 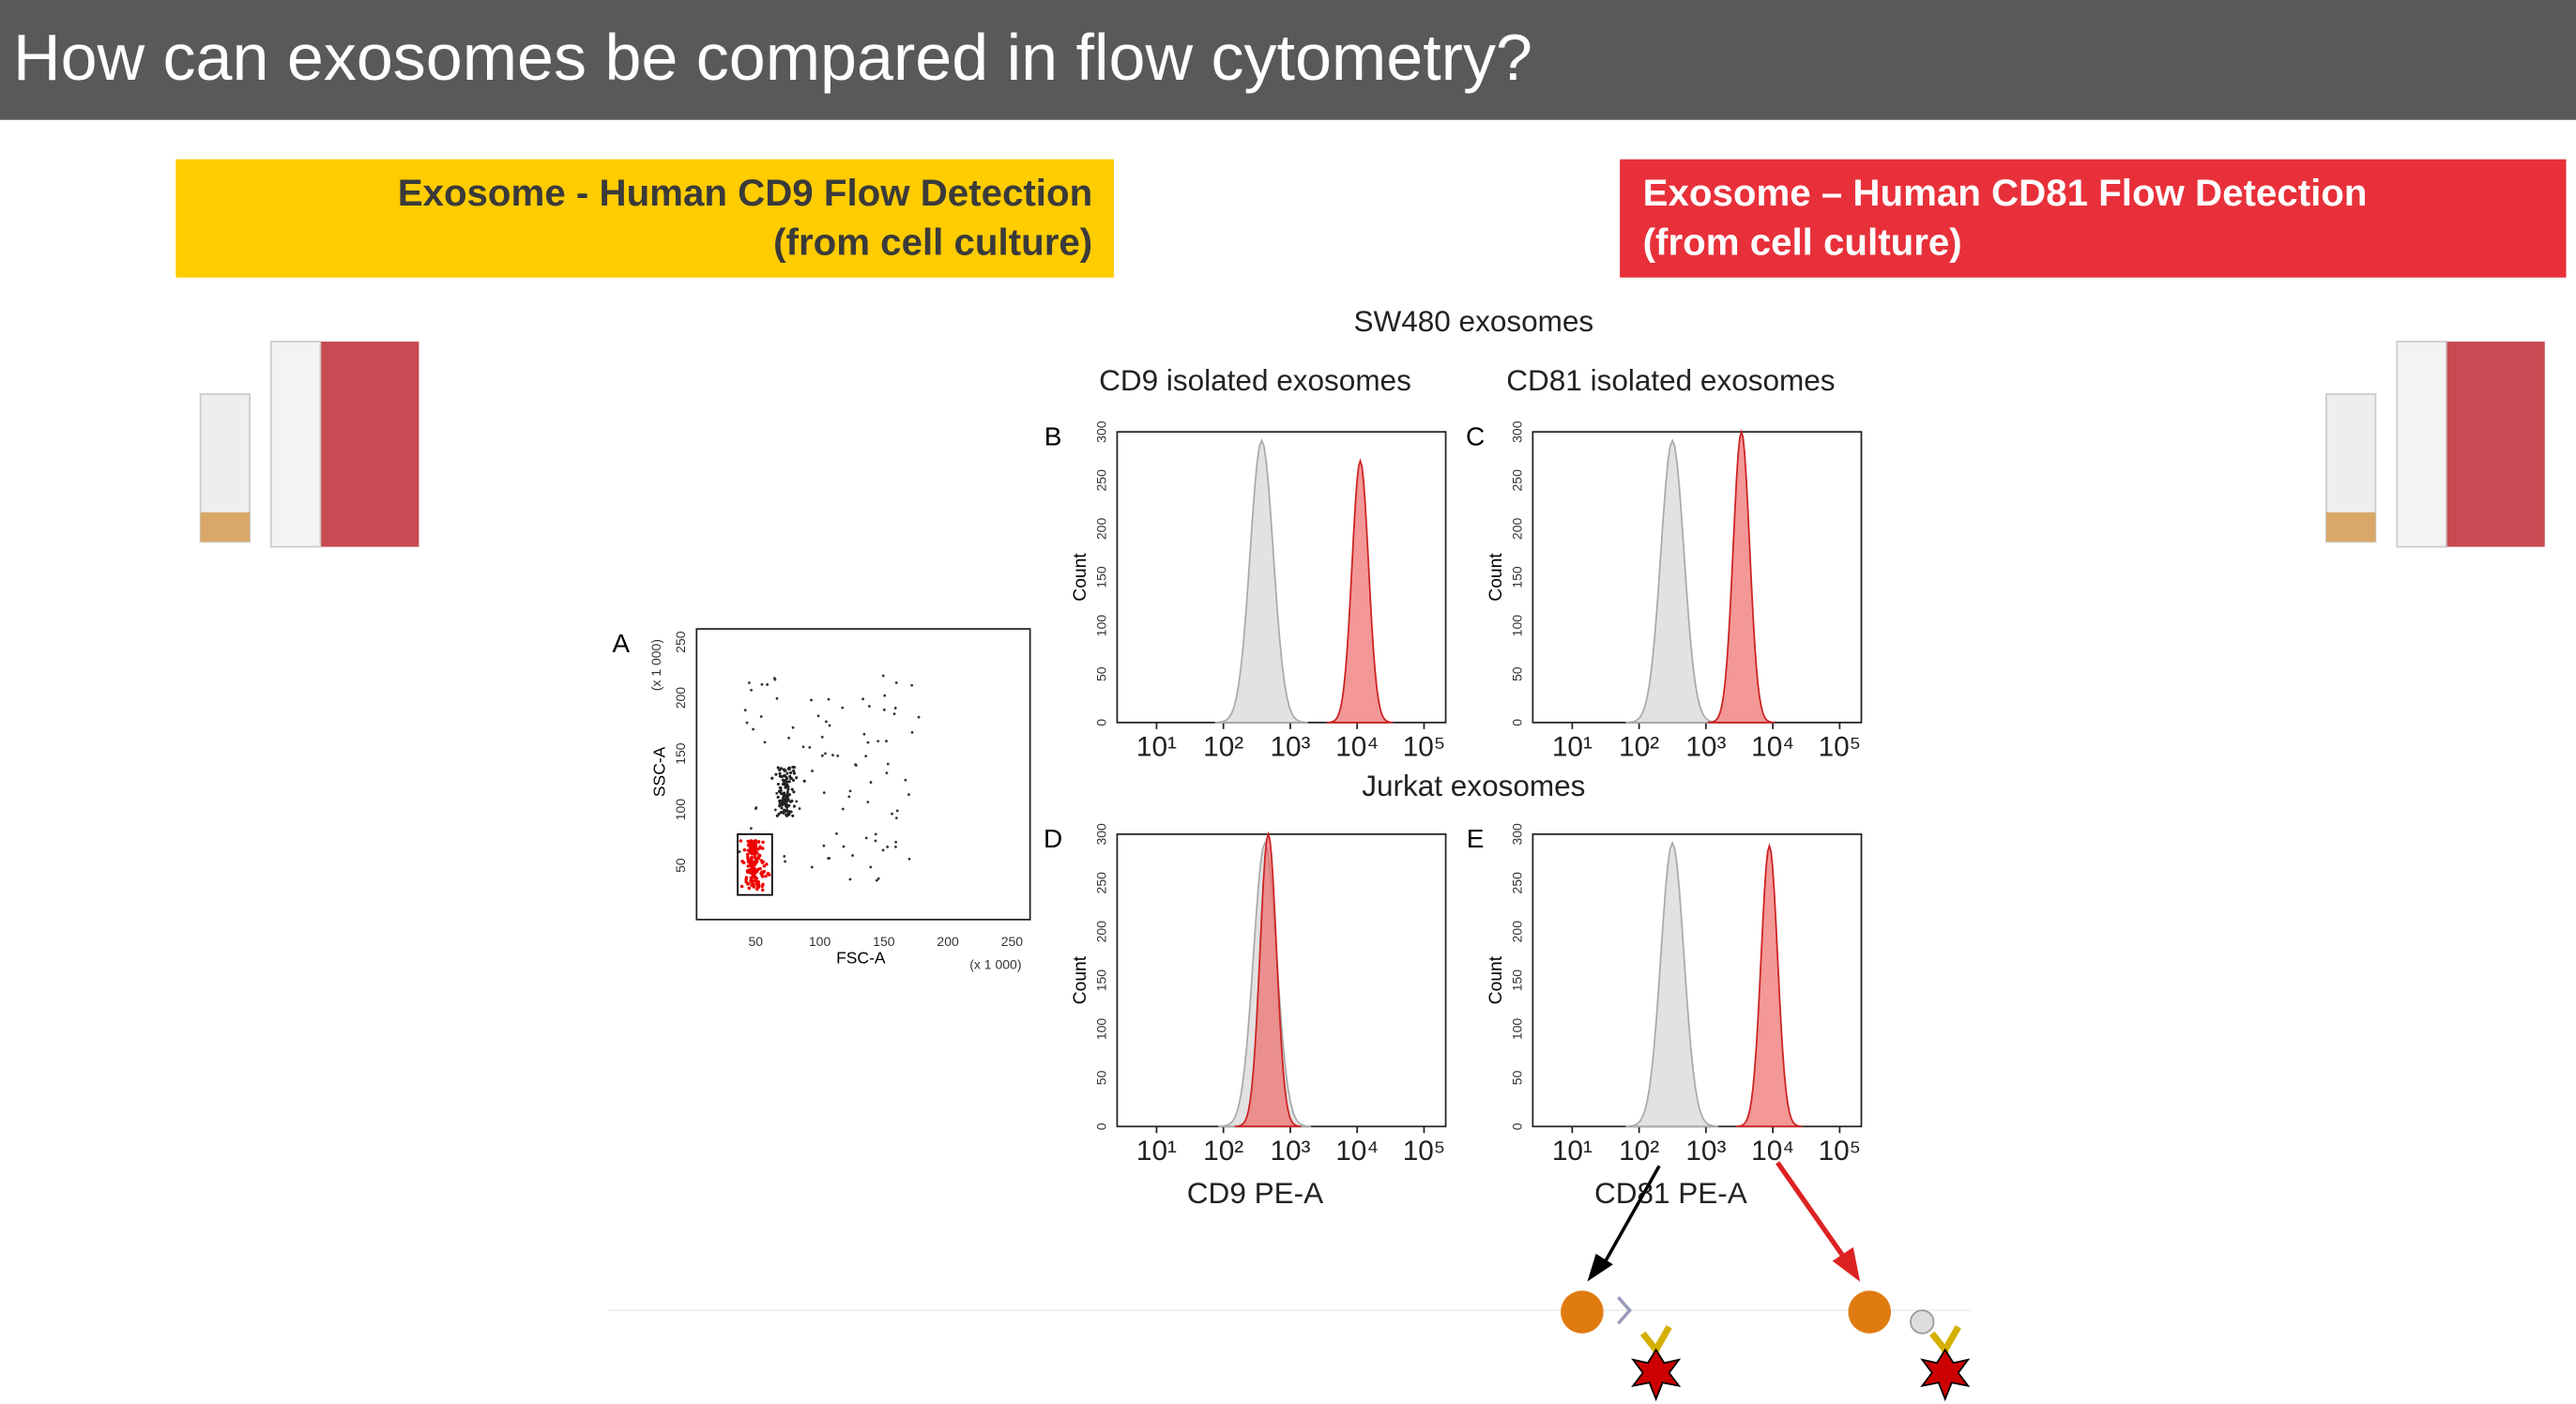 What do you see at coordinates (1223, 1151) in the screenshot?
I see `x-tick-label: 10²` at bounding box center [1223, 1151].